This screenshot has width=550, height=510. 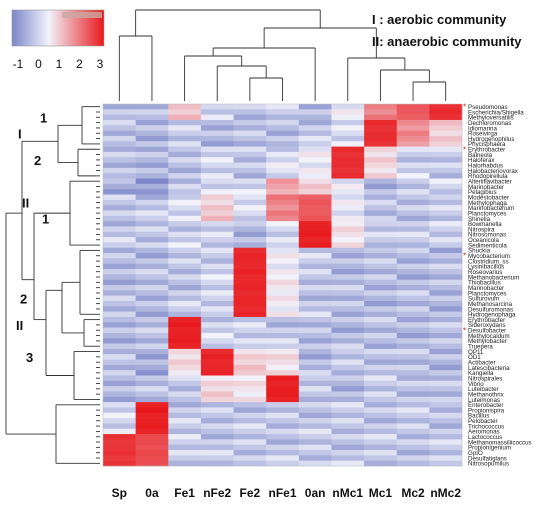 What do you see at coordinates (482, 128) in the screenshot?
I see `row-label: Idiomarina` at bounding box center [482, 128].